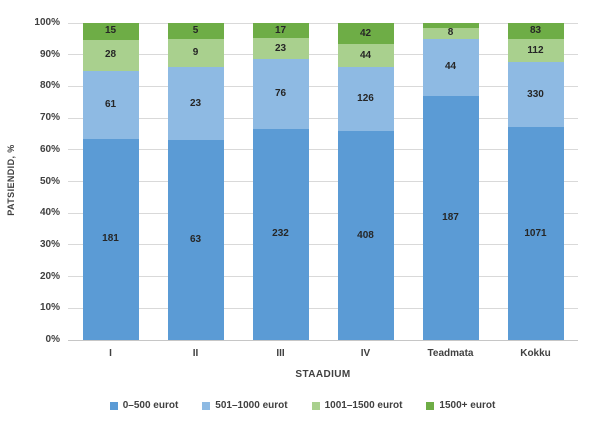 This screenshot has width=605, height=442. Describe the element at coordinates (280, 353) in the screenshot. I see `x-category-label-III: III` at that location.